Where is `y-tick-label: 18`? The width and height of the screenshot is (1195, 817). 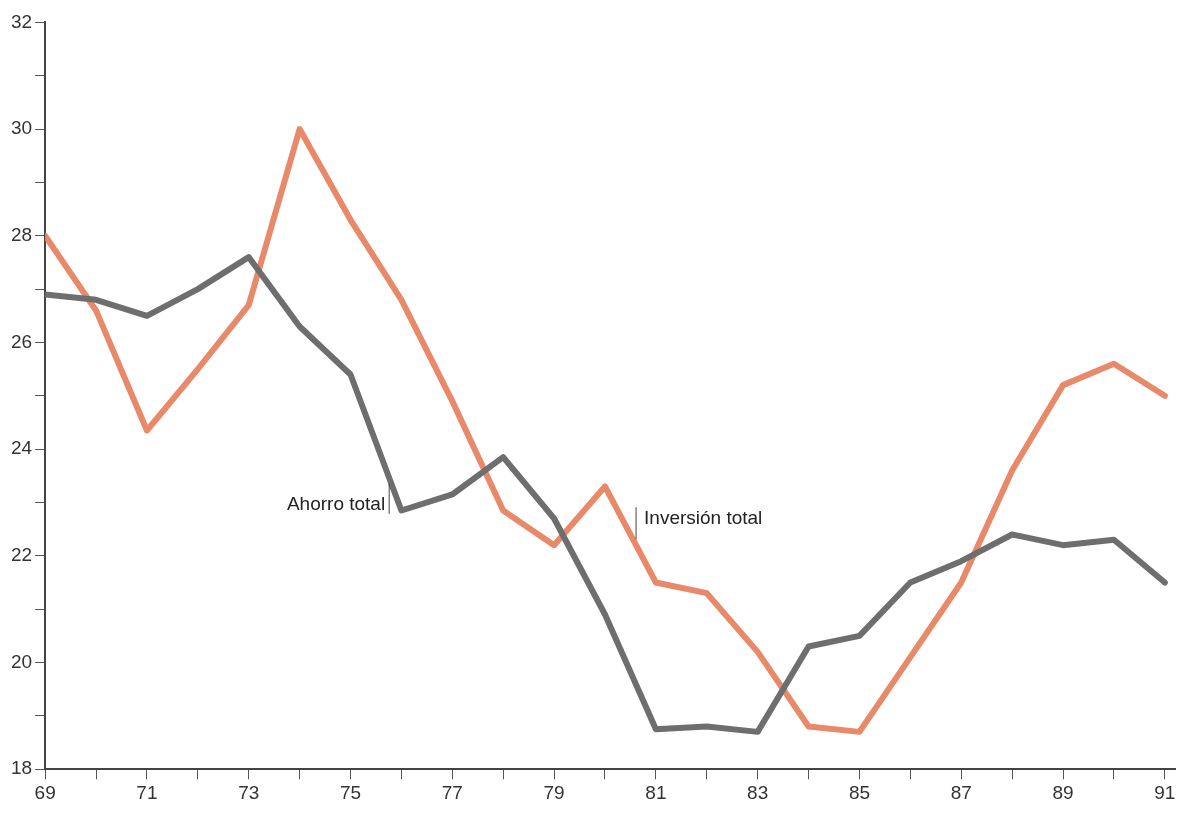
y-tick-label: 18 is located at coordinates (21, 768).